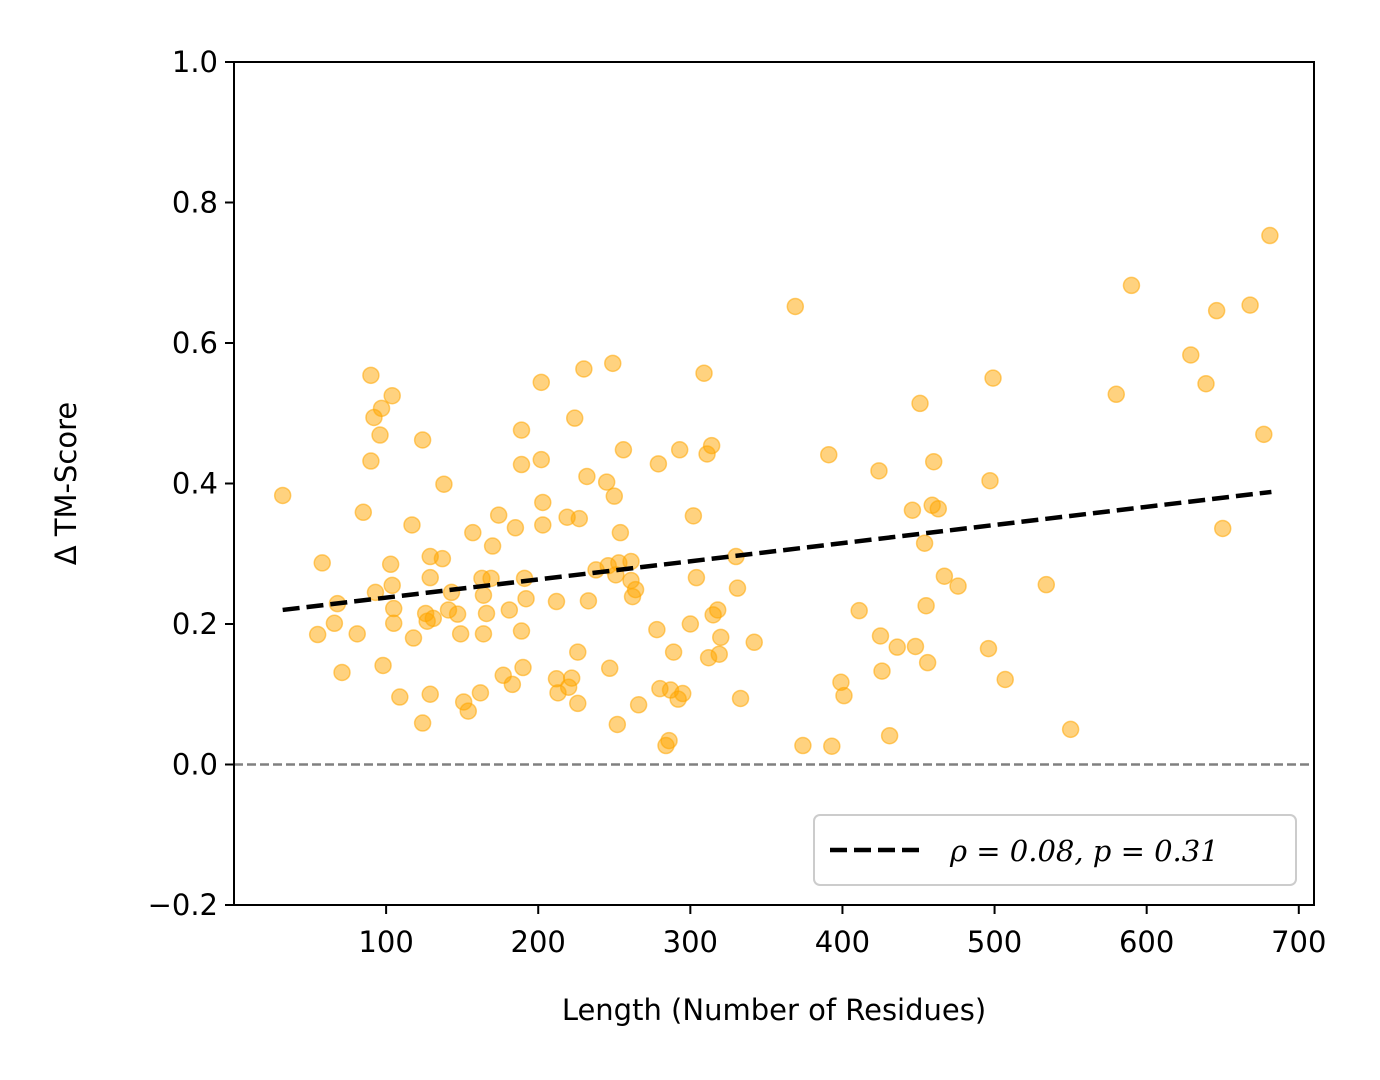 The height and width of the screenshot is (1080, 1380). I want to click on legend-box, so click(1055, 850).